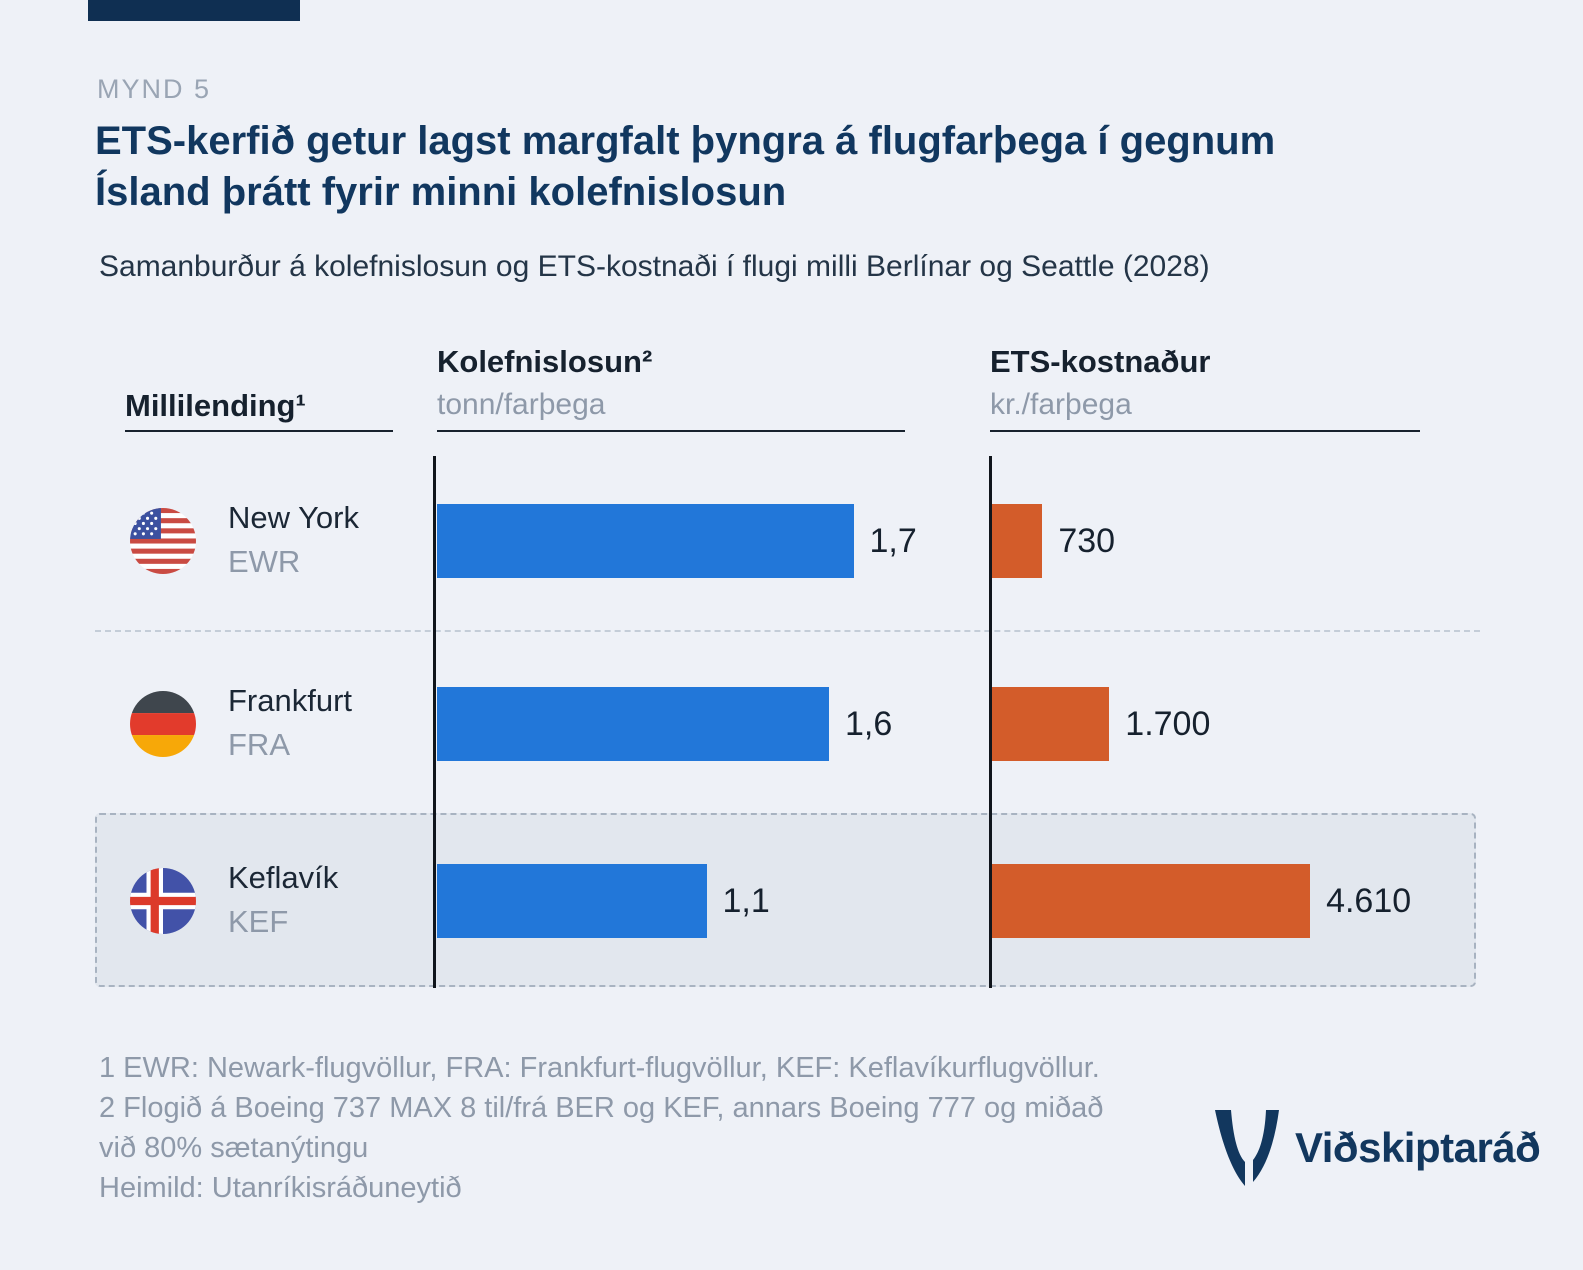  What do you see at coordinates (194, 10) in the screenshot?
I see `brand-accent-bar` at bounding box center [194, 10].